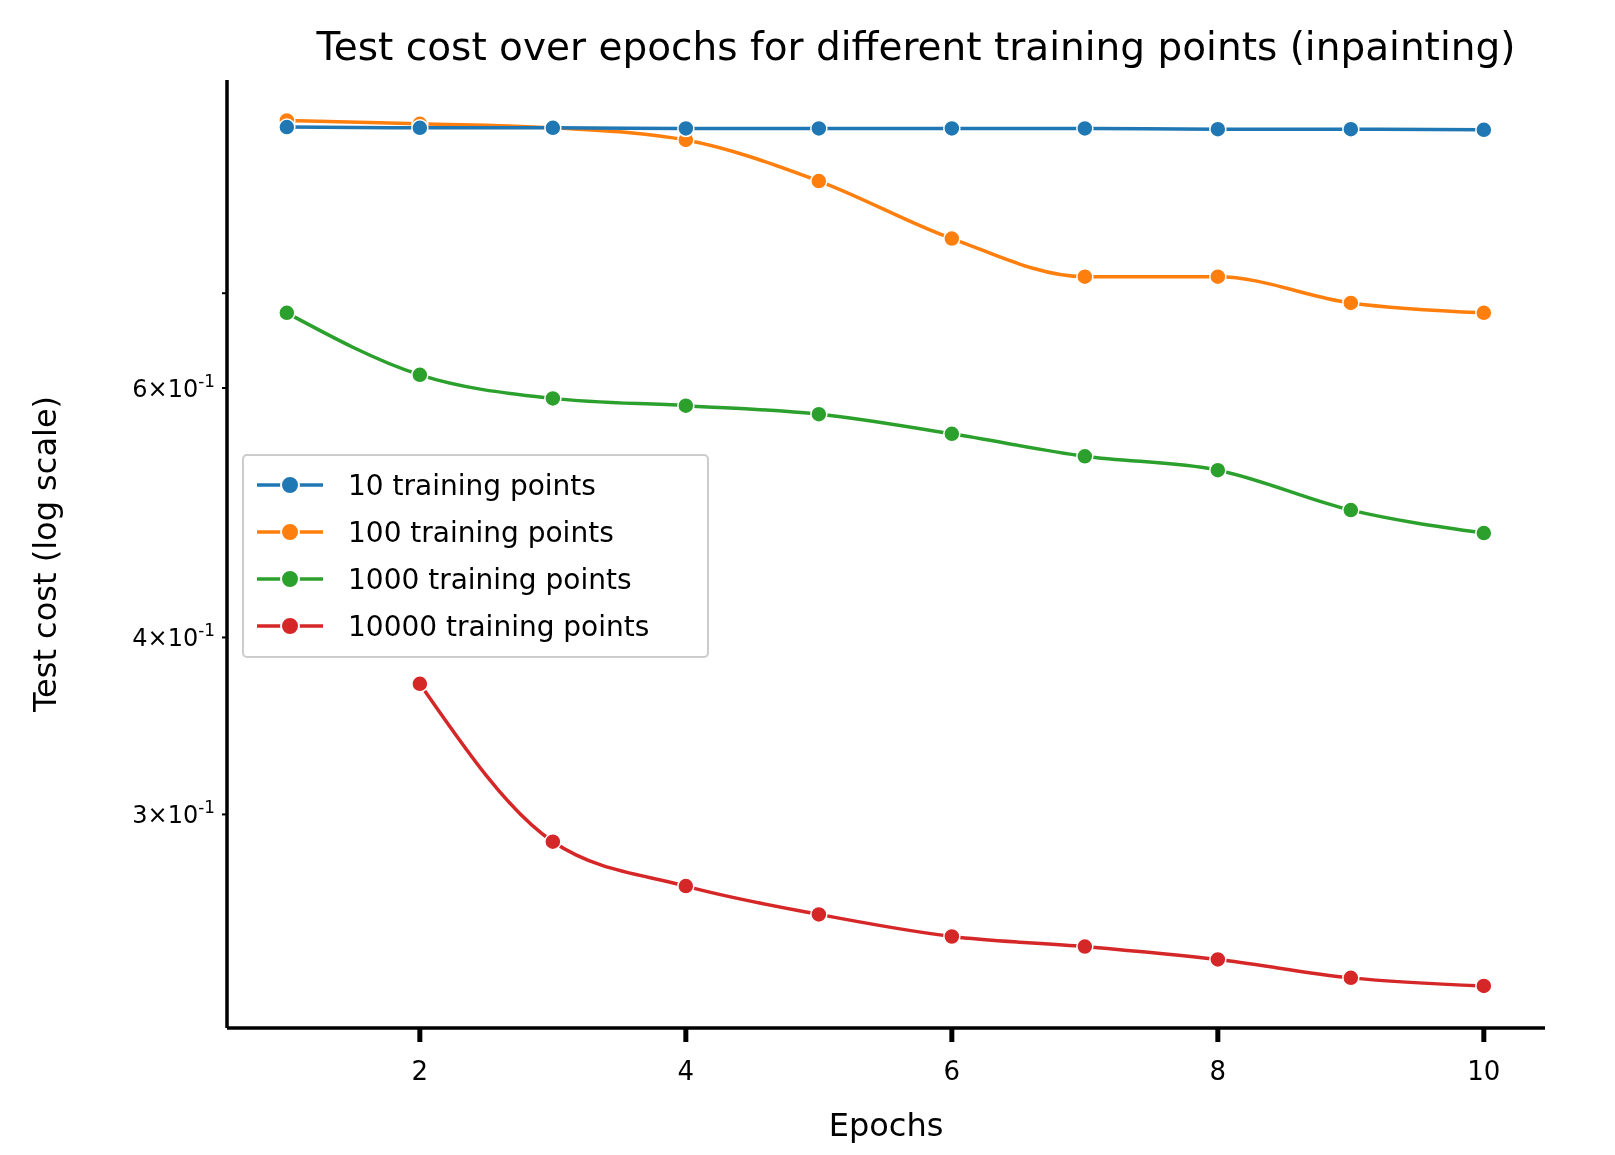 This screenshot has width=1615, height=1155. Describe the element at coordinates (472, 485) in the screenshot. I see `legend-label: 10 training points` at that location.